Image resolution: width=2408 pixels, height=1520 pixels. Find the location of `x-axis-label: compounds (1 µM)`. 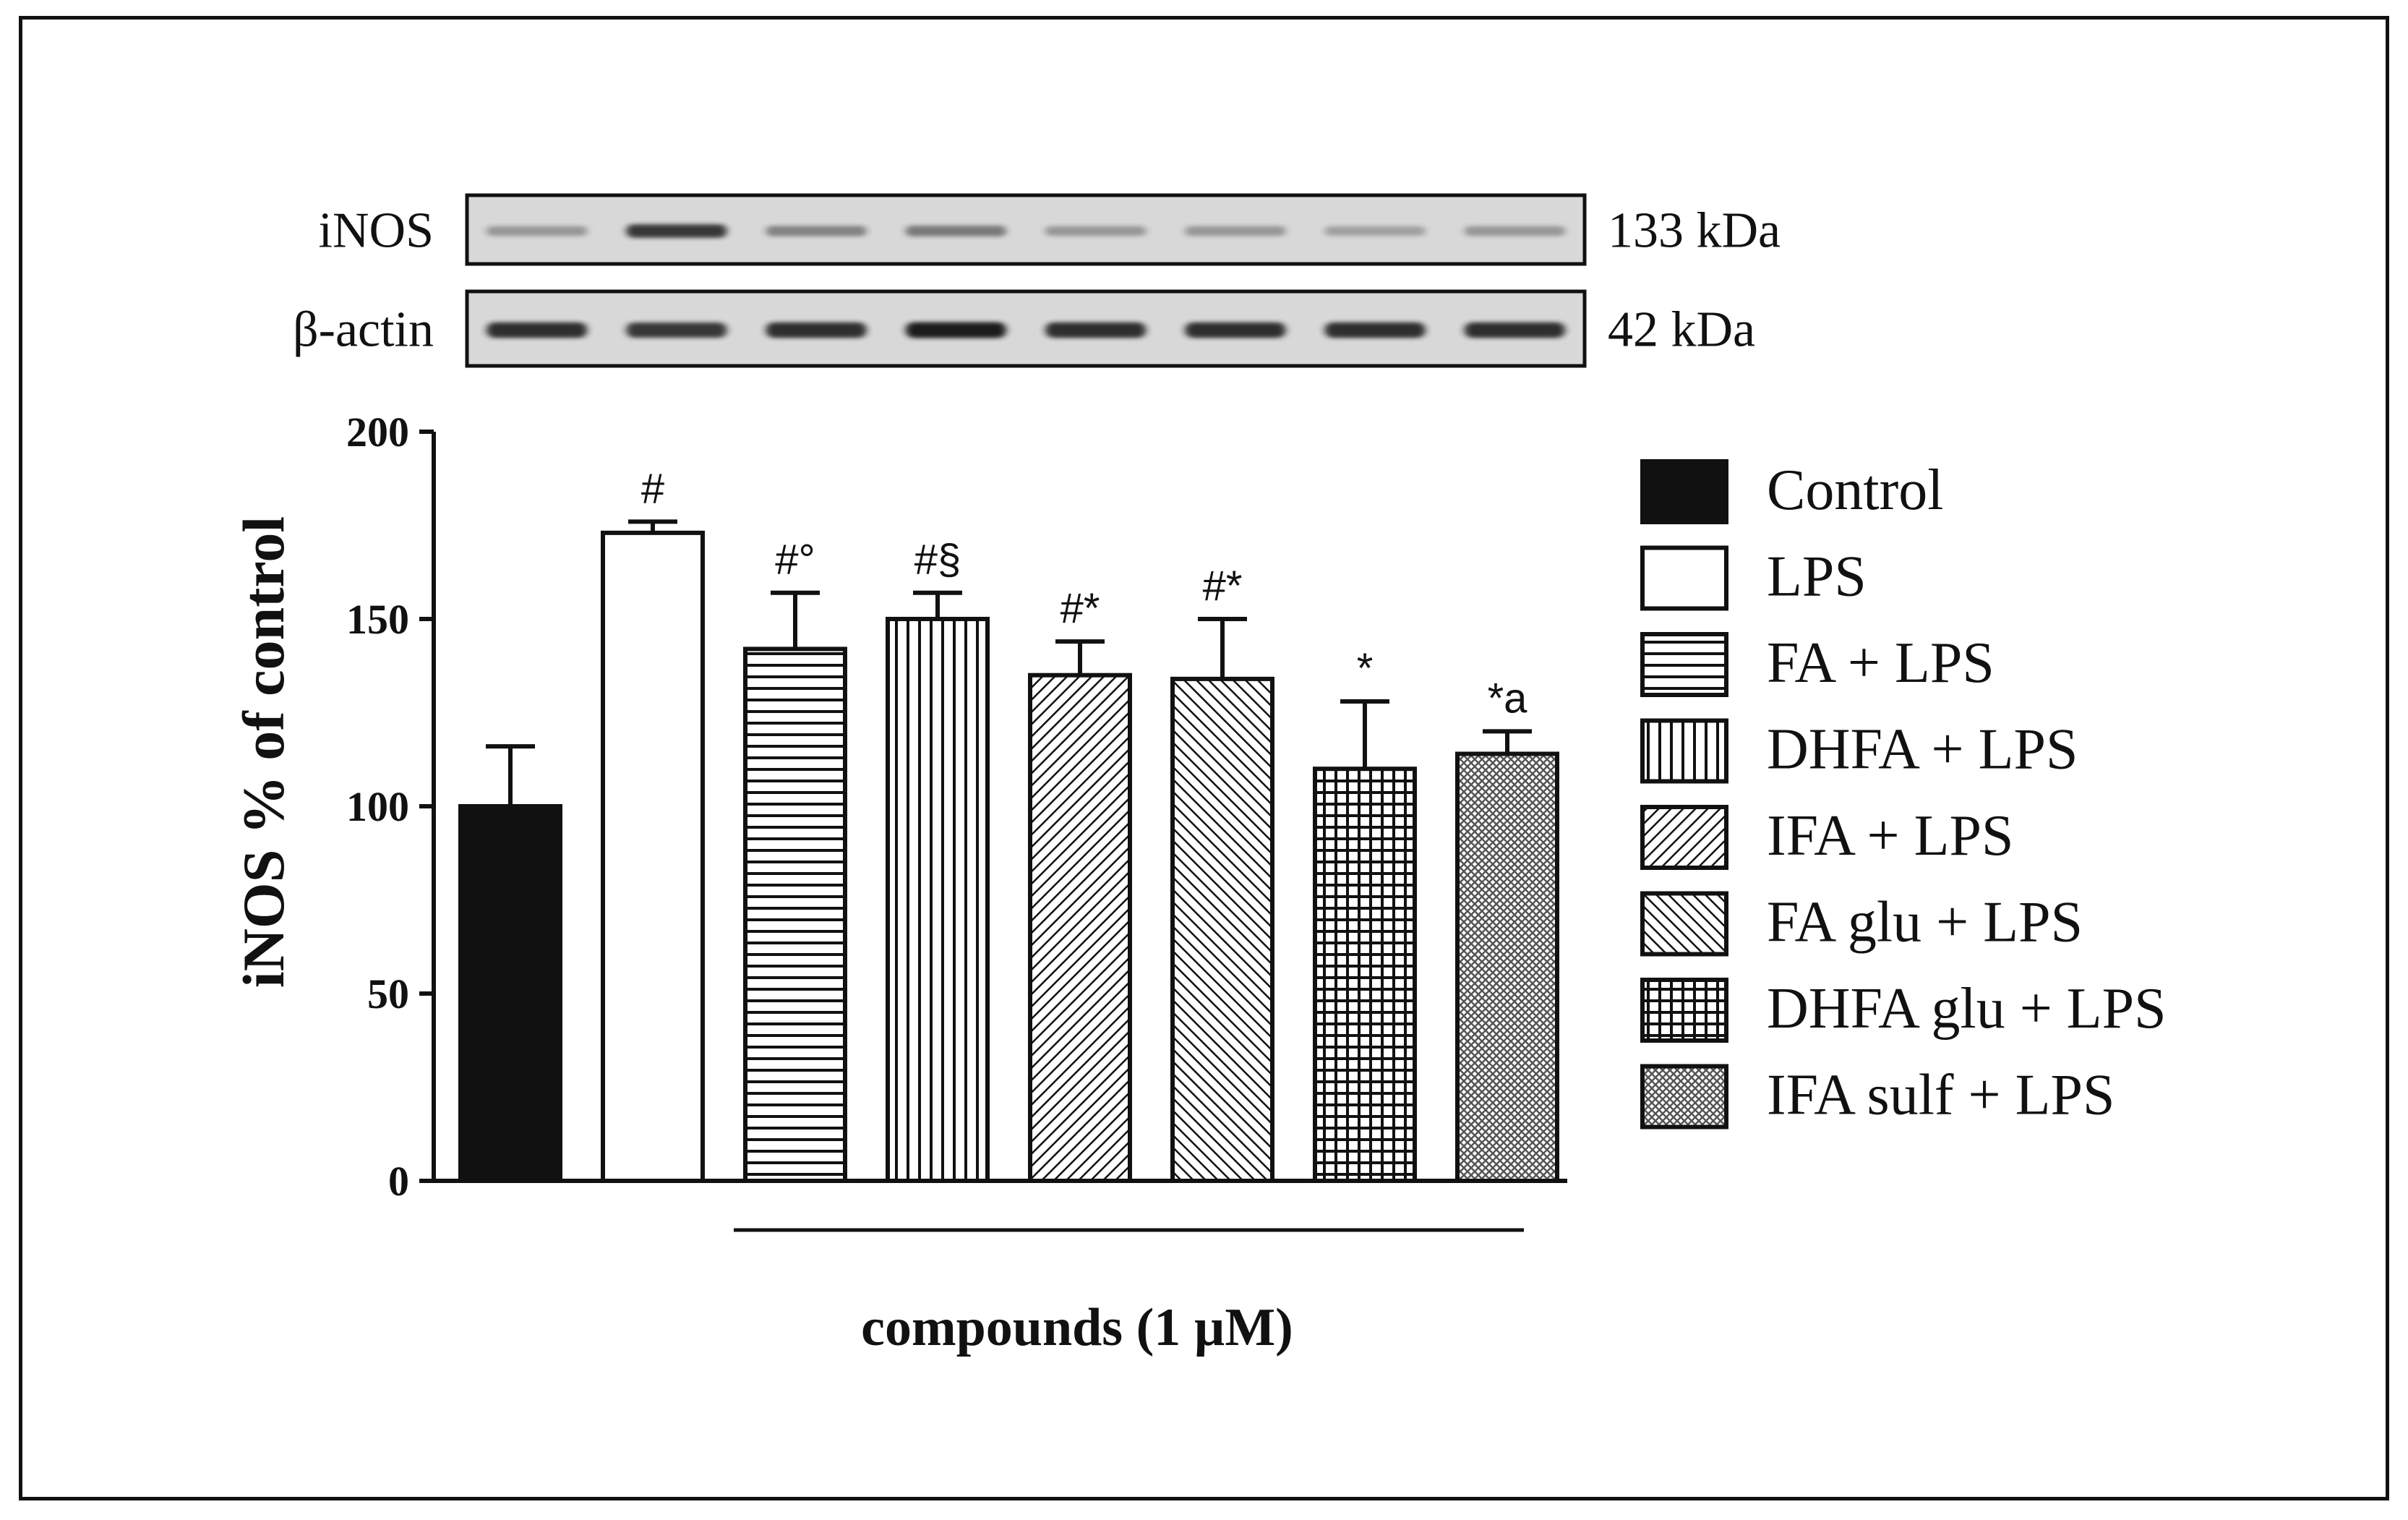

x-axis-label: compounds (1 µM) is located at coordinates (1077, 1327).